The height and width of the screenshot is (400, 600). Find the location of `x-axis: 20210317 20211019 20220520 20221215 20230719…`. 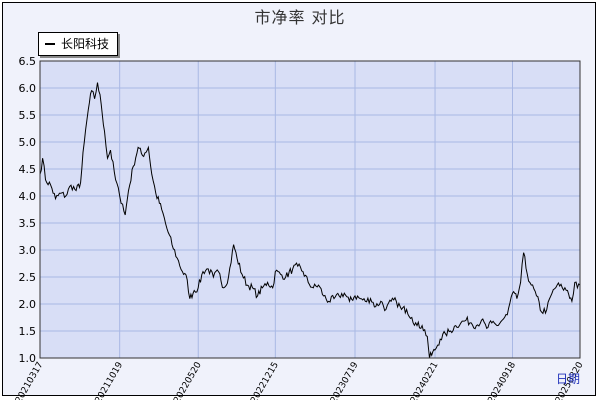

x-axis: 20210317 20211019 20220520 20221215 20230719… is located at coordinates (300, 380).